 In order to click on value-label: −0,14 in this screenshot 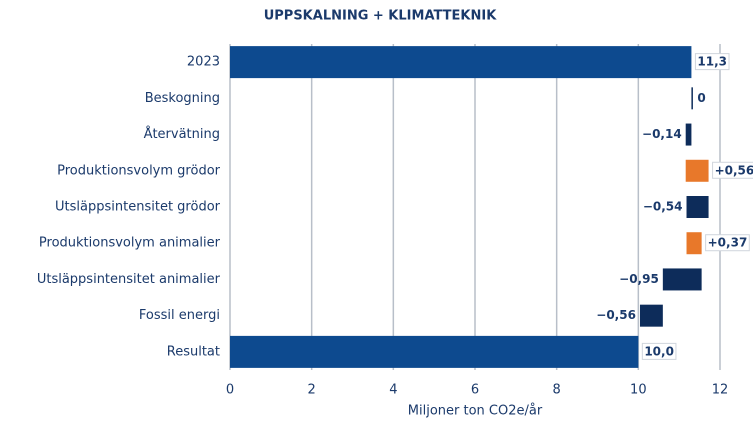, I will do `click(662, 134)`.